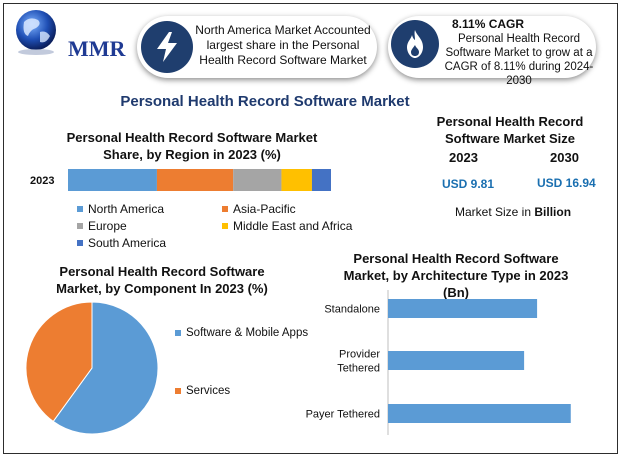  I want to click on flame-icon-badge, so click(415, 44).